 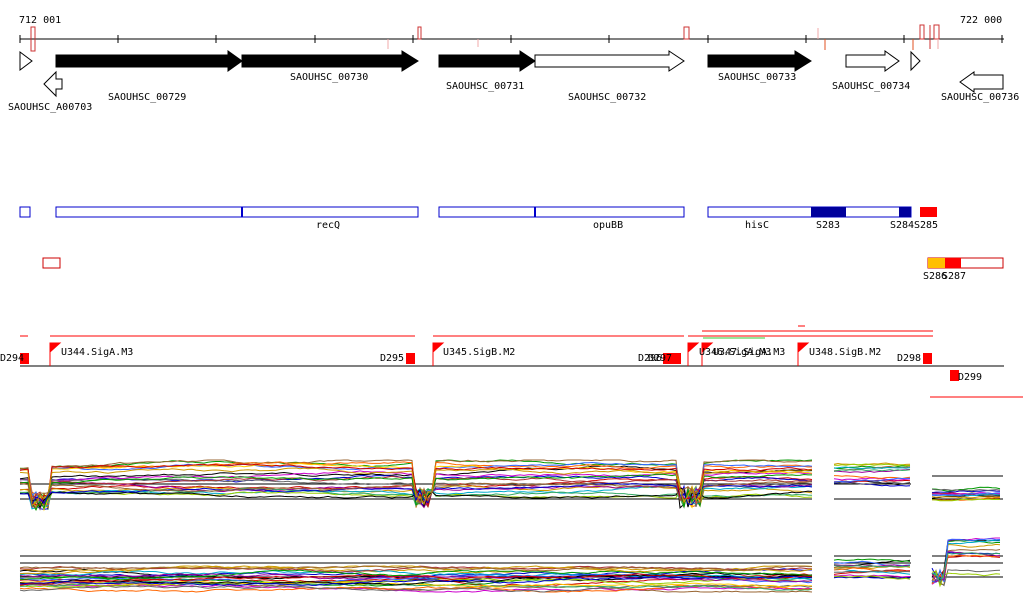 What do you see at coordinates (609, 76) in the screenshot?
I see `gene-arrow: SAOUHSC_00732` at bounding box center [609, 76].